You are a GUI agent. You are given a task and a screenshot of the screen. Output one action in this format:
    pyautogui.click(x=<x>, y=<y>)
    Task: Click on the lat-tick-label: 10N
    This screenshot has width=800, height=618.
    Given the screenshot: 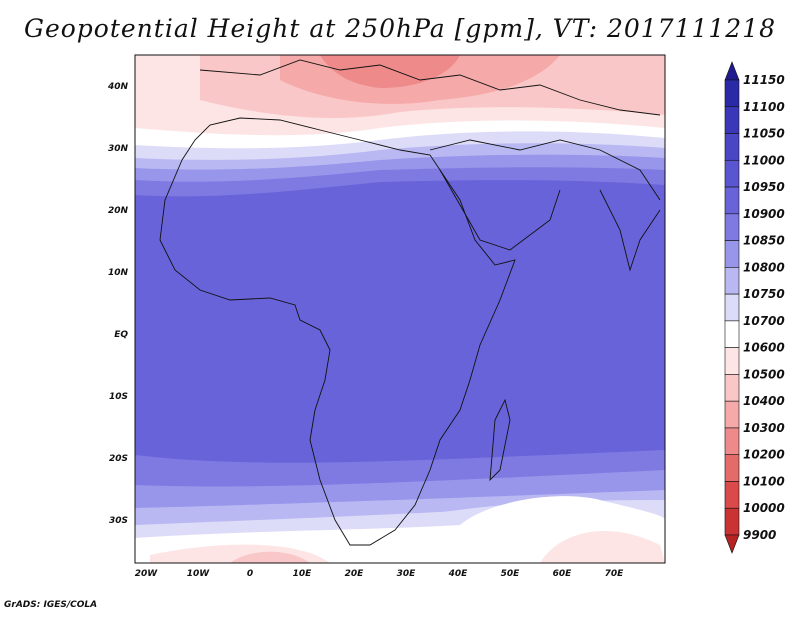 What is the action you would take?
    pyautogui.click(x=118, y=273)
    